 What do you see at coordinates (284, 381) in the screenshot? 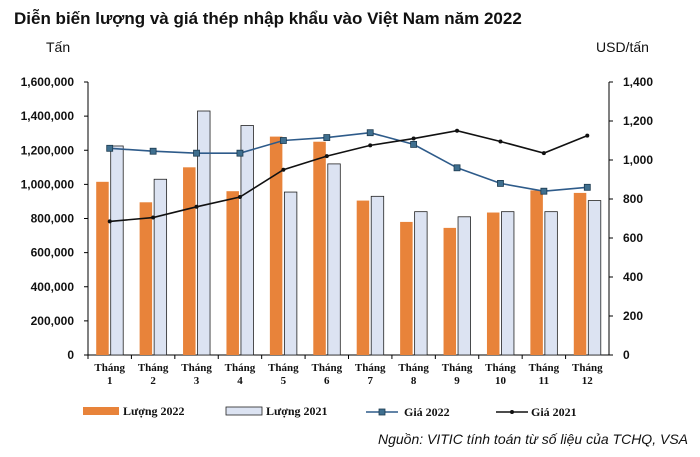
I see `x-tick-label: 5` at bounding box center [284, 381].